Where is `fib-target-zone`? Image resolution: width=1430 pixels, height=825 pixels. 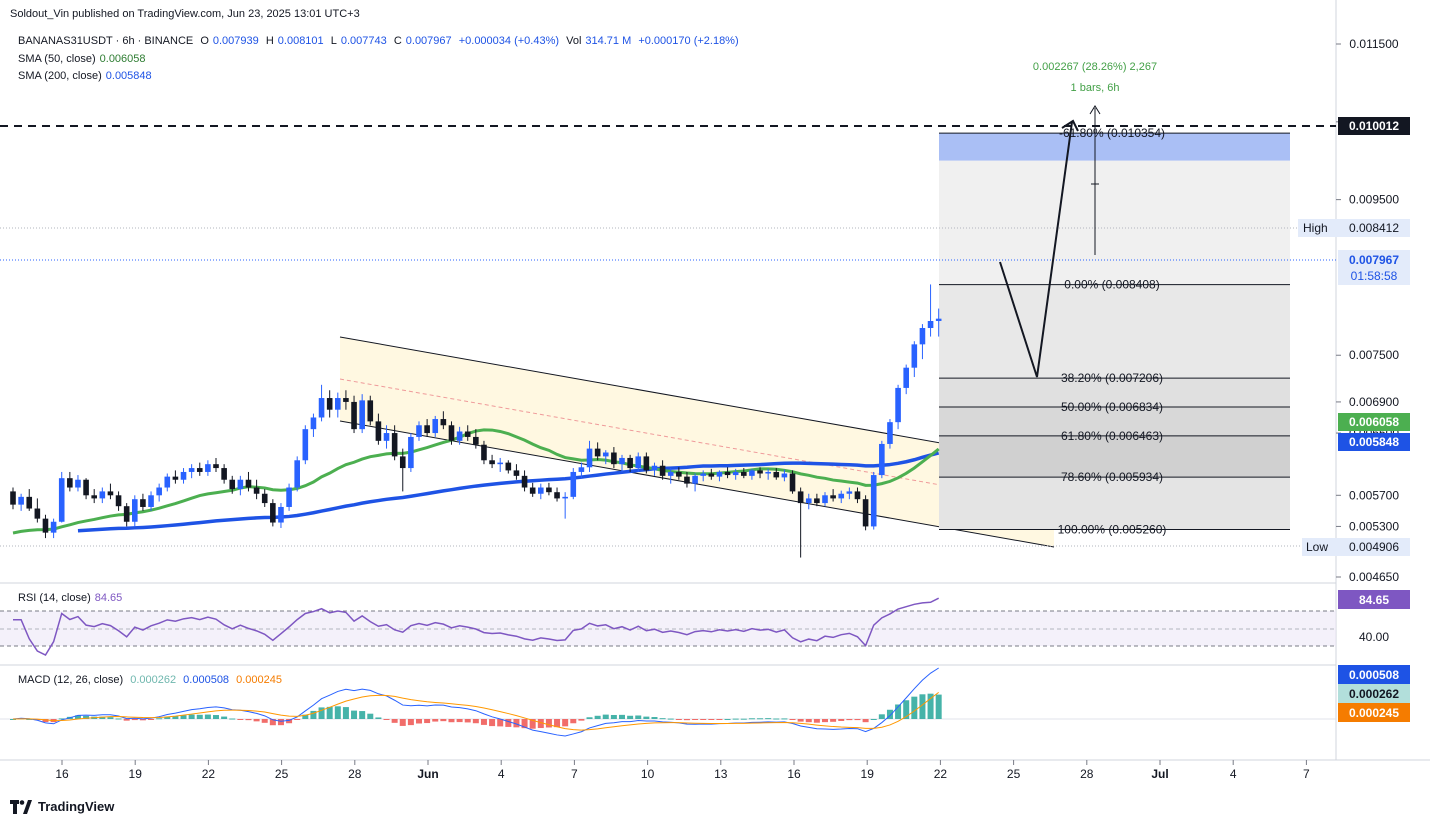 fib-target-zone is located at coordinates (1114, 147).